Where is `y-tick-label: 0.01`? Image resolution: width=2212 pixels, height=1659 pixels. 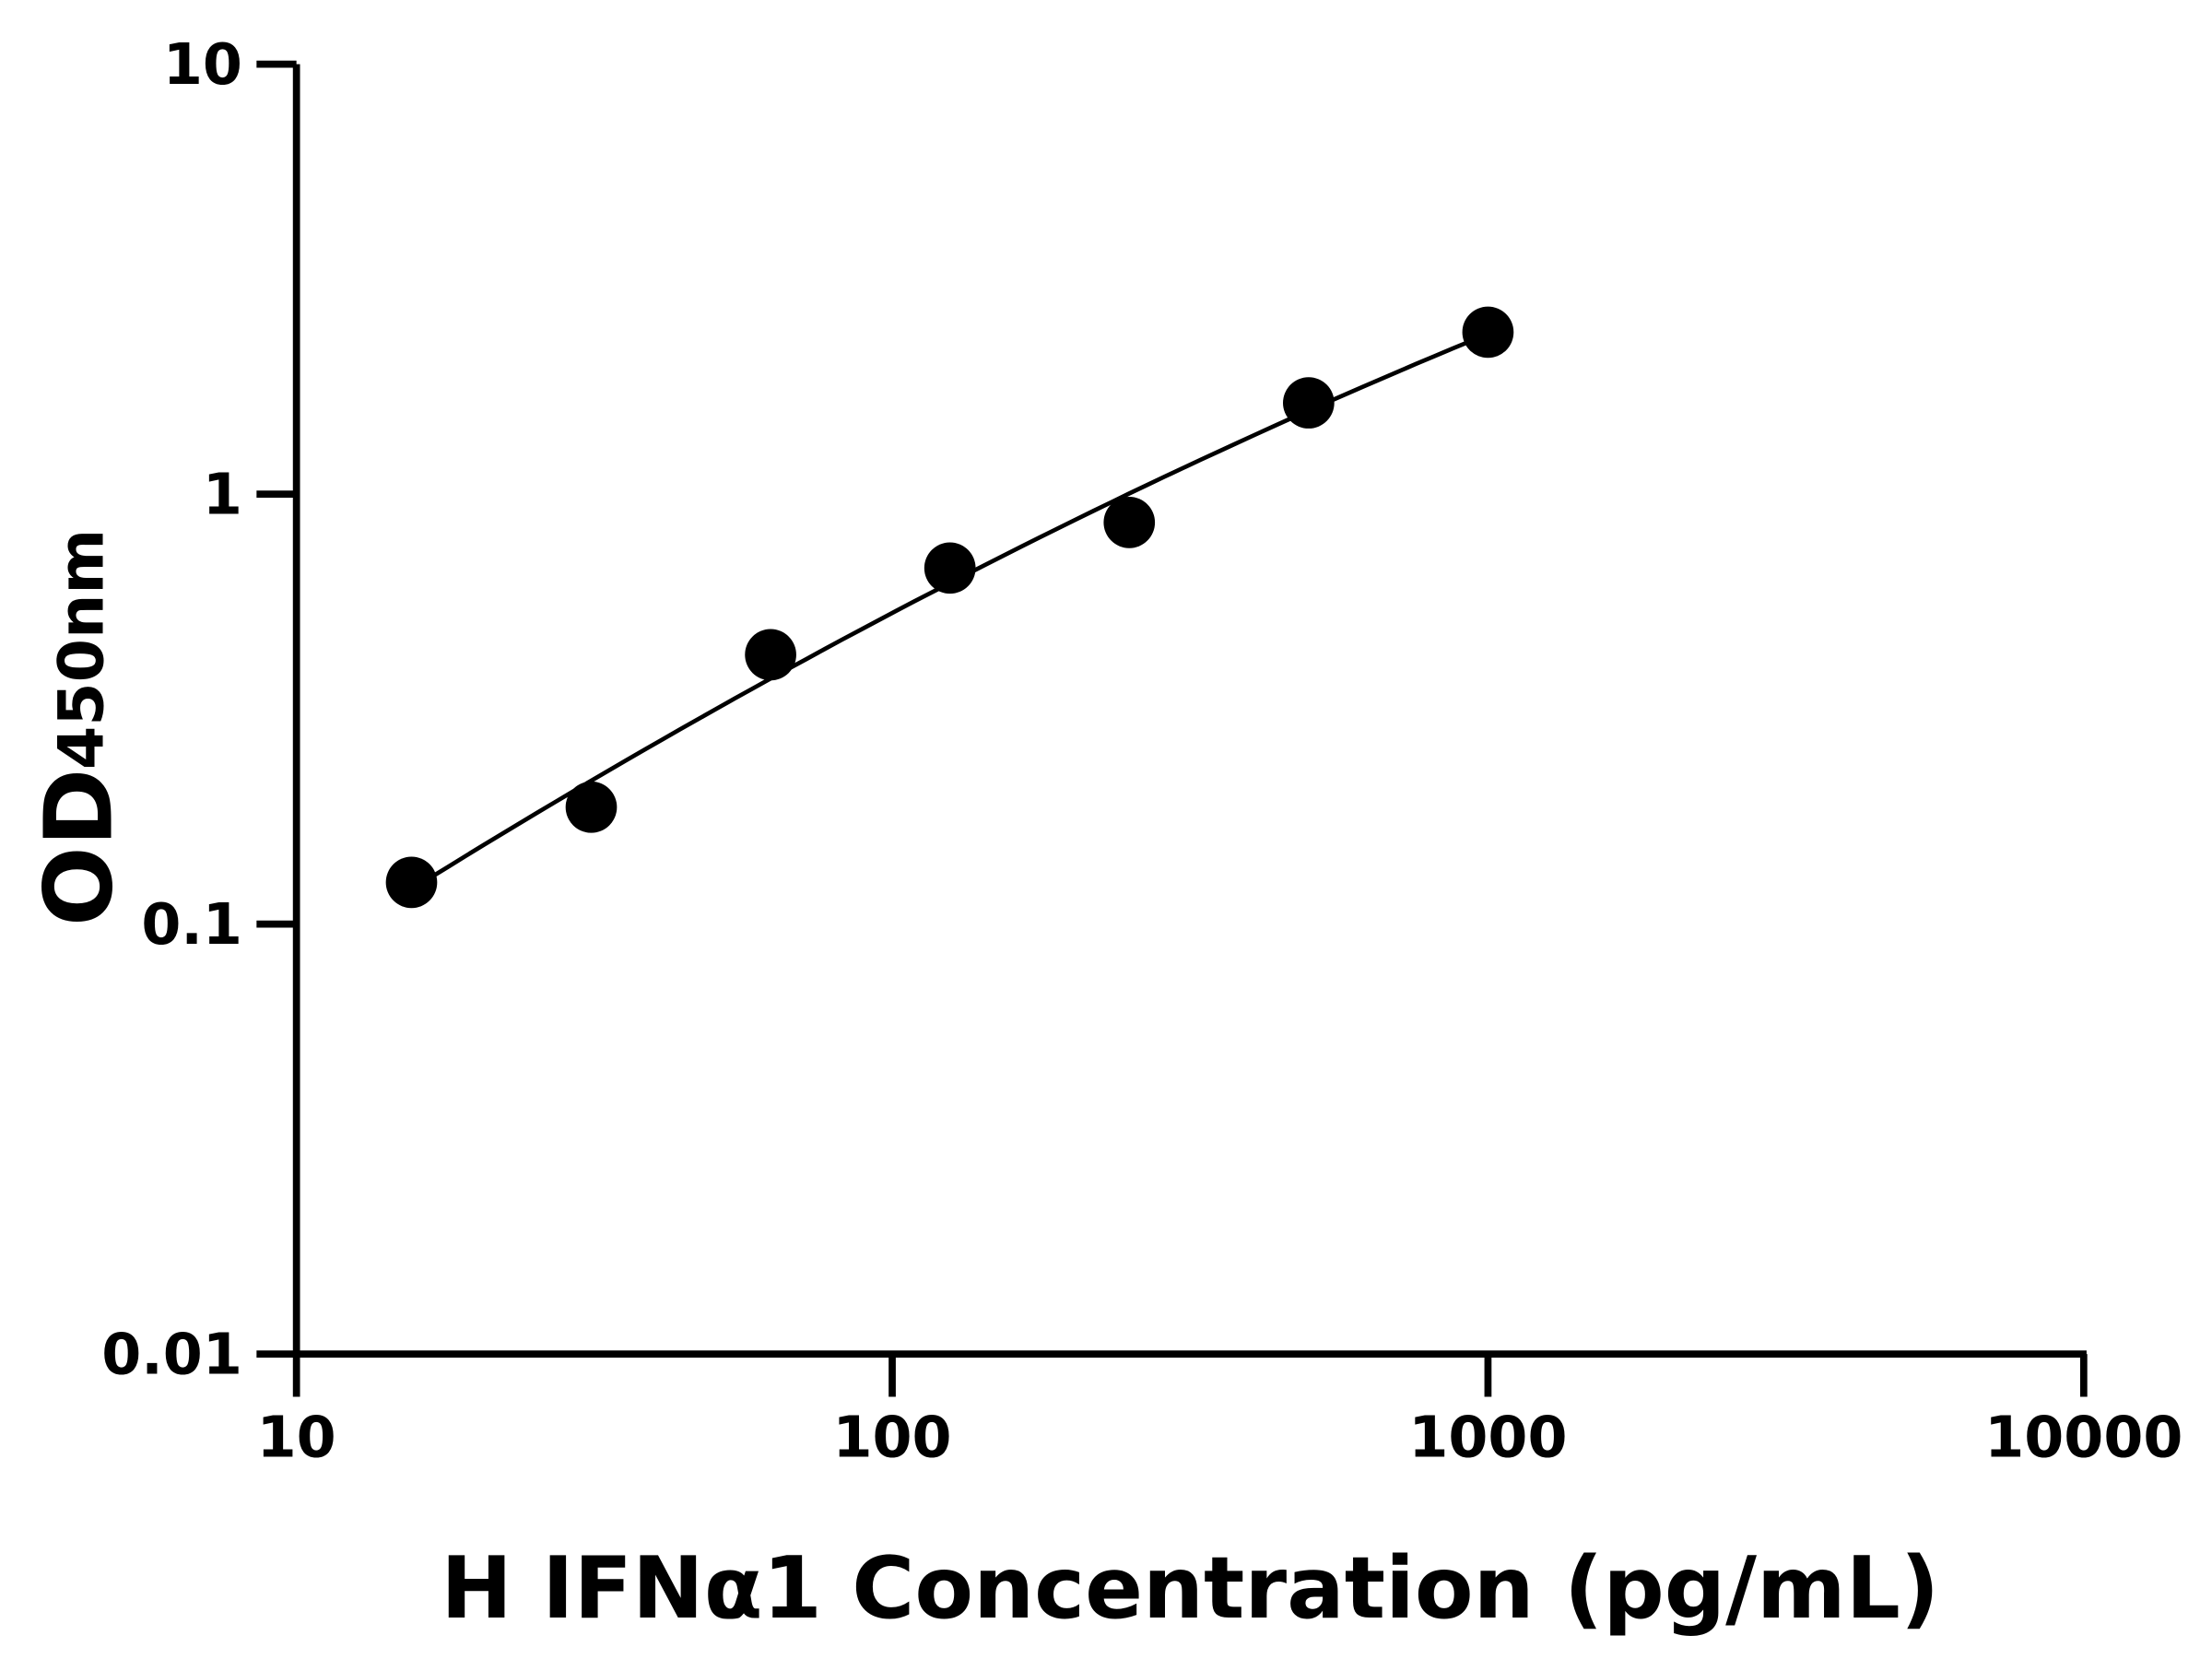 y-tick-label: 0.01 is located at coordinates (171, 1355).